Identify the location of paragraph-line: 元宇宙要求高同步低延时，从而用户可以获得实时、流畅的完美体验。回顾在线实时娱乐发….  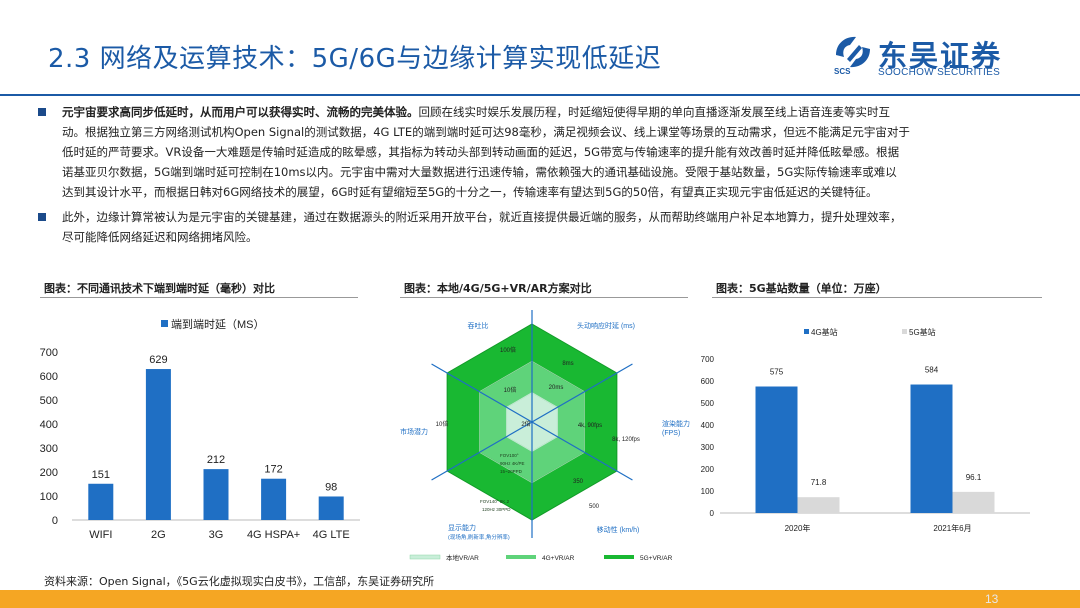
(556, 112).